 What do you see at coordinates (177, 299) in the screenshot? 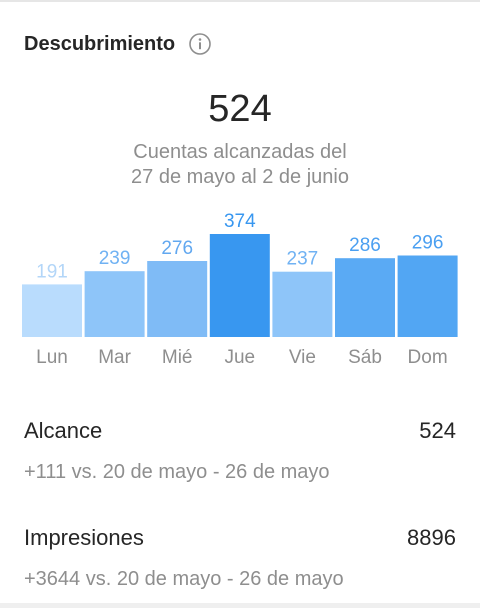
I see `bar-Mié` at bounding box center [177, 299].